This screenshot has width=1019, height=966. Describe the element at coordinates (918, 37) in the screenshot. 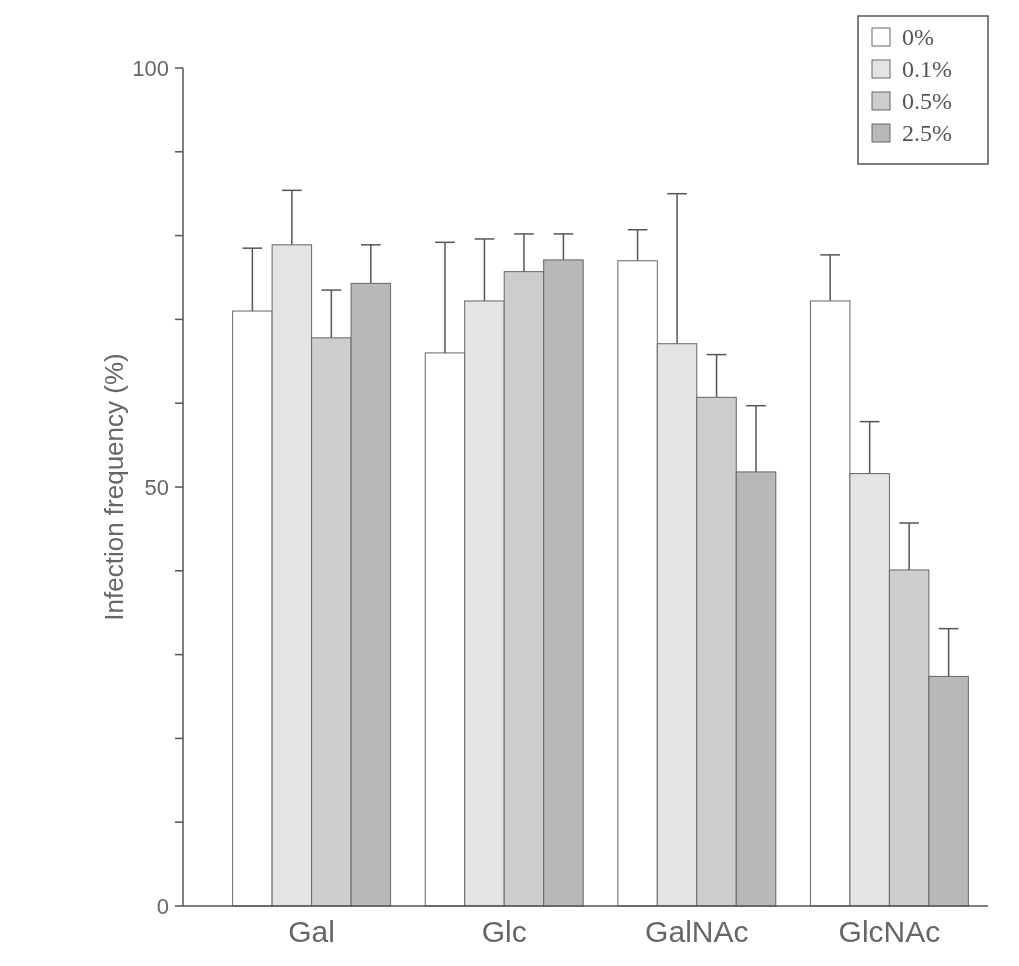

I see `legend-label: 0%` at that location.